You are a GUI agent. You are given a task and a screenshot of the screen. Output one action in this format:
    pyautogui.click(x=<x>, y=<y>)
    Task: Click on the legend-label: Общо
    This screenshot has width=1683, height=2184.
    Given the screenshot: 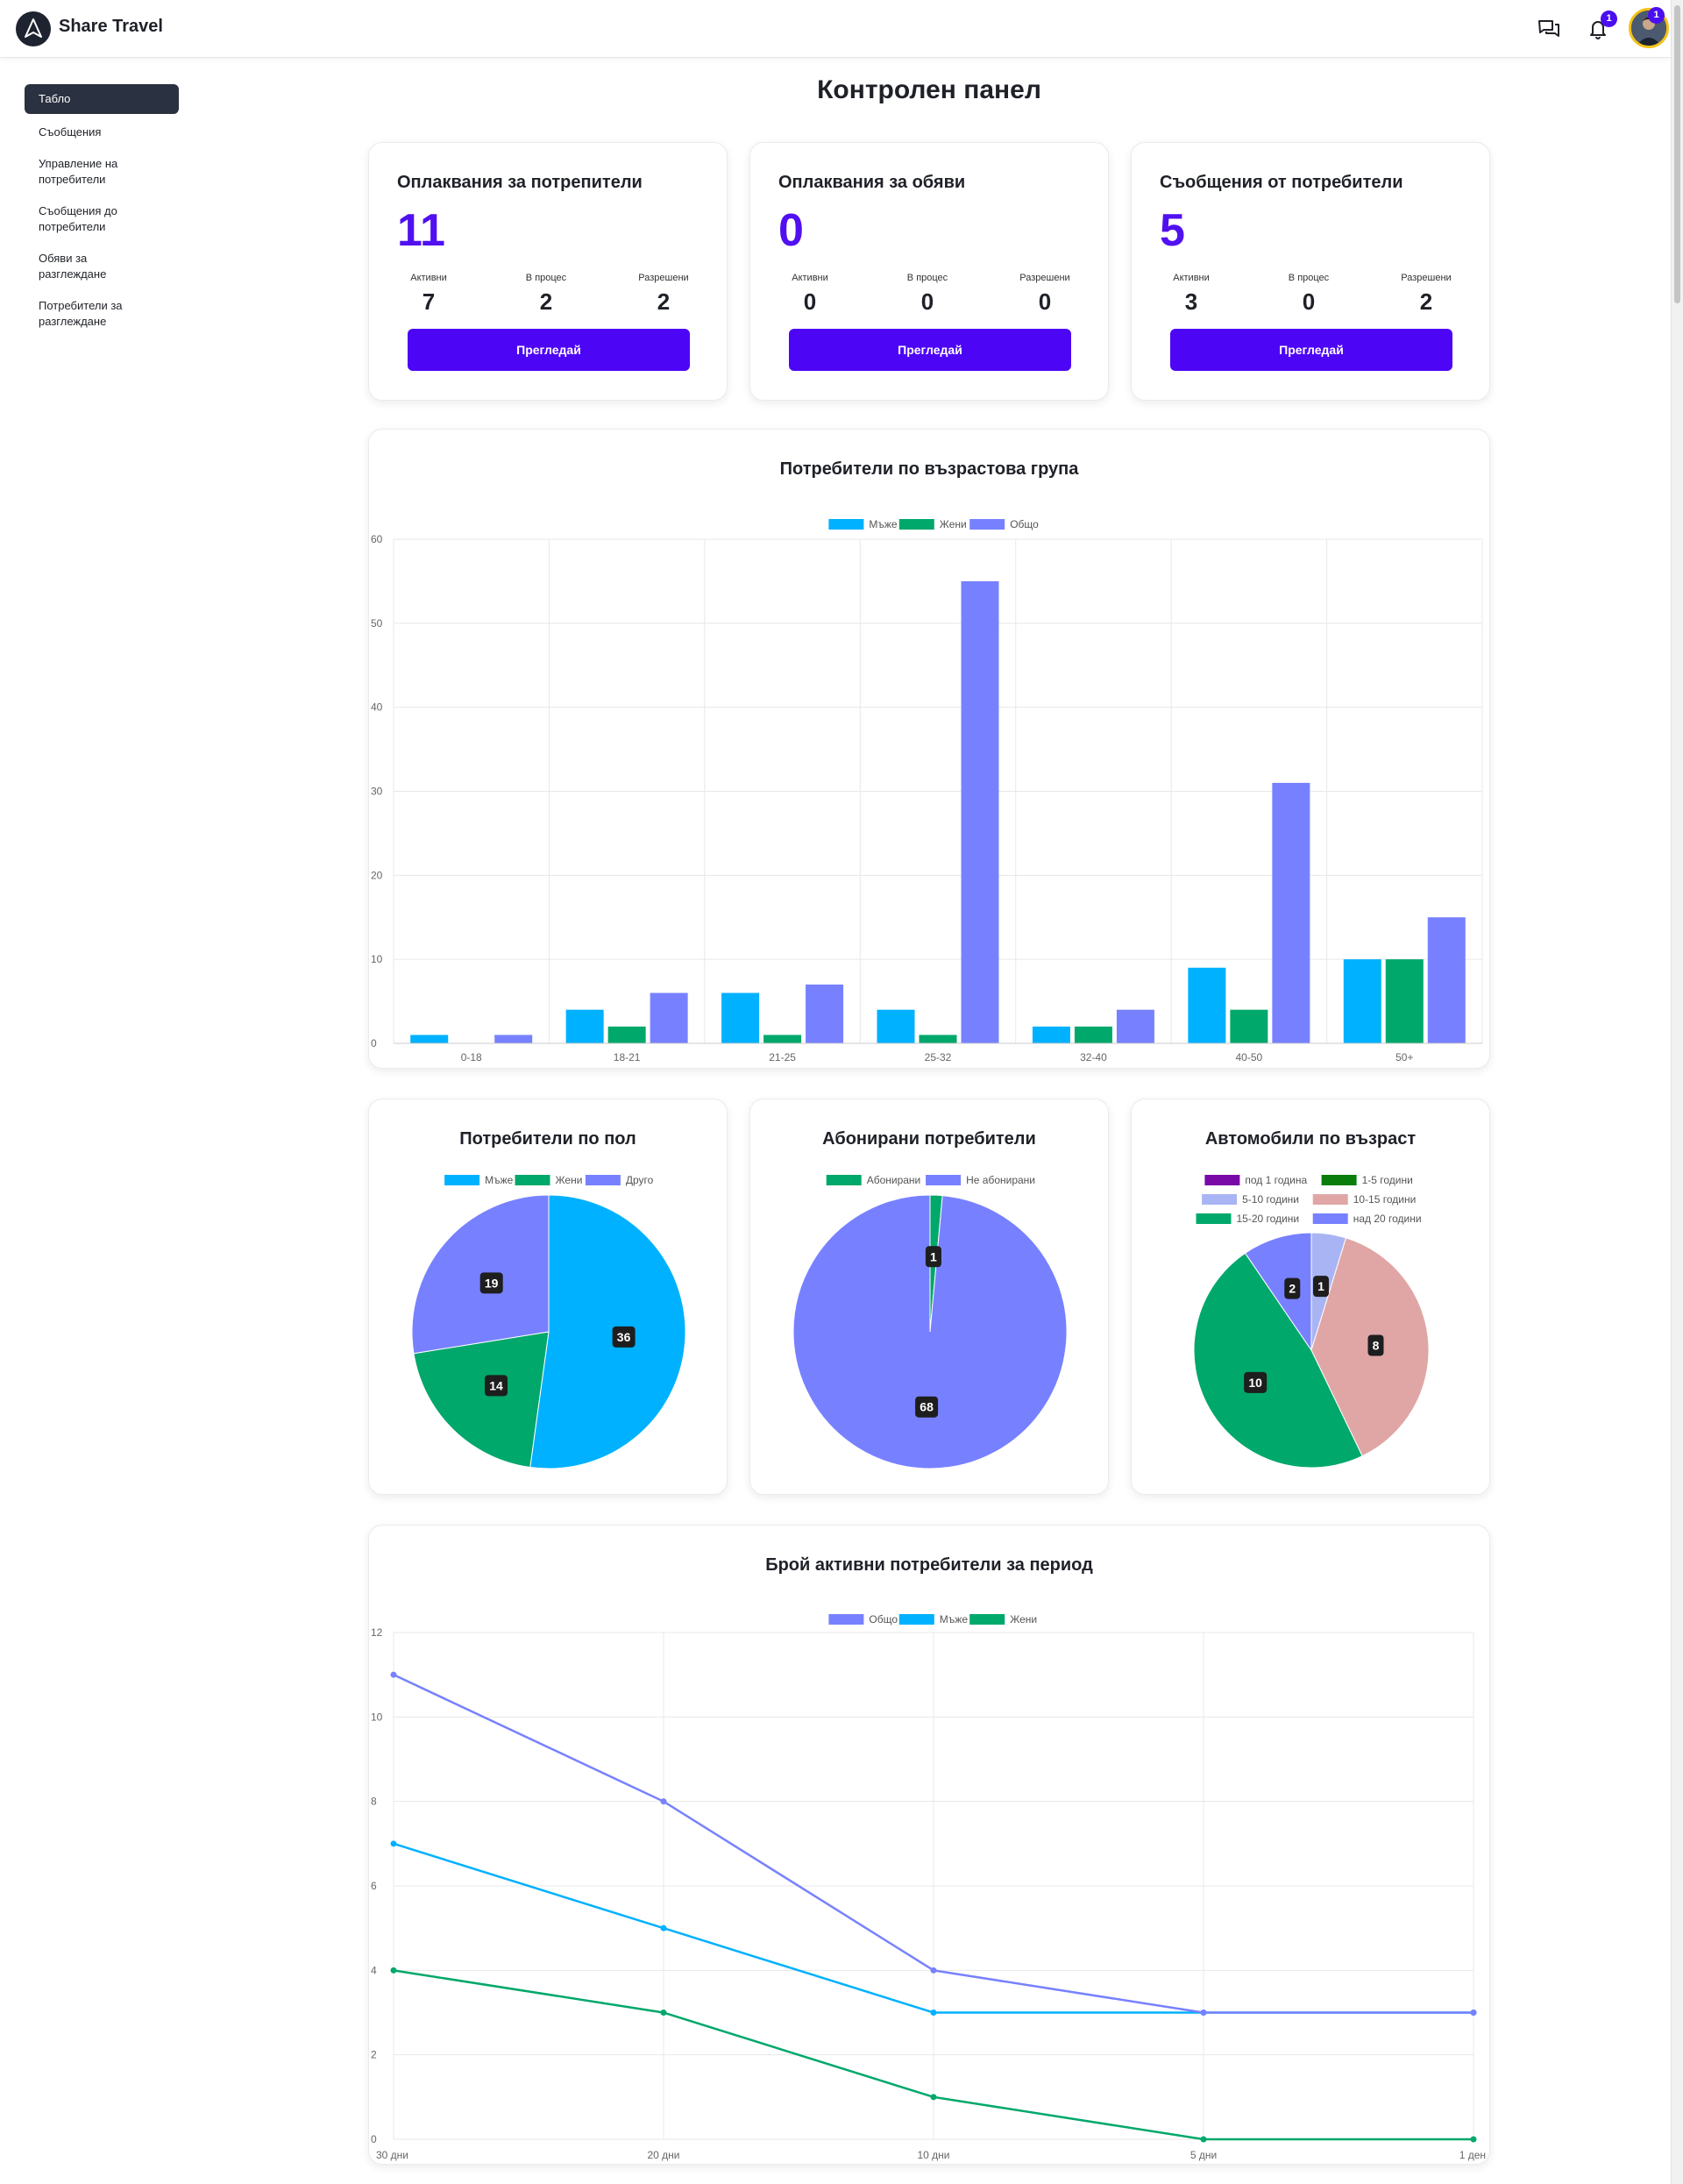 What is the action you would take?
    pyautogui.click(x=1024, y=524)
    